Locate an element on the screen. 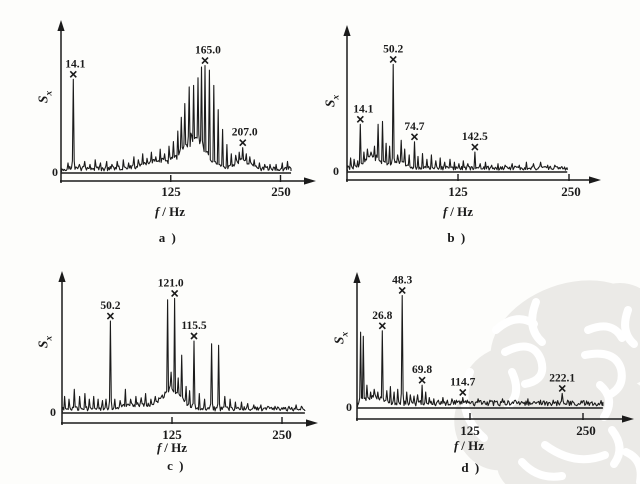  spectrum-plot-b: 14.1 50.2 74.7 142.5 is located at coordinates (472, 104).